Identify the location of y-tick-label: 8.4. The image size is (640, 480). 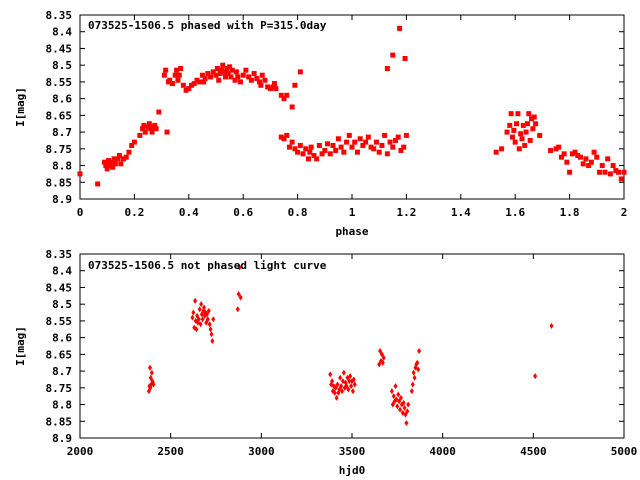
(62, 32).